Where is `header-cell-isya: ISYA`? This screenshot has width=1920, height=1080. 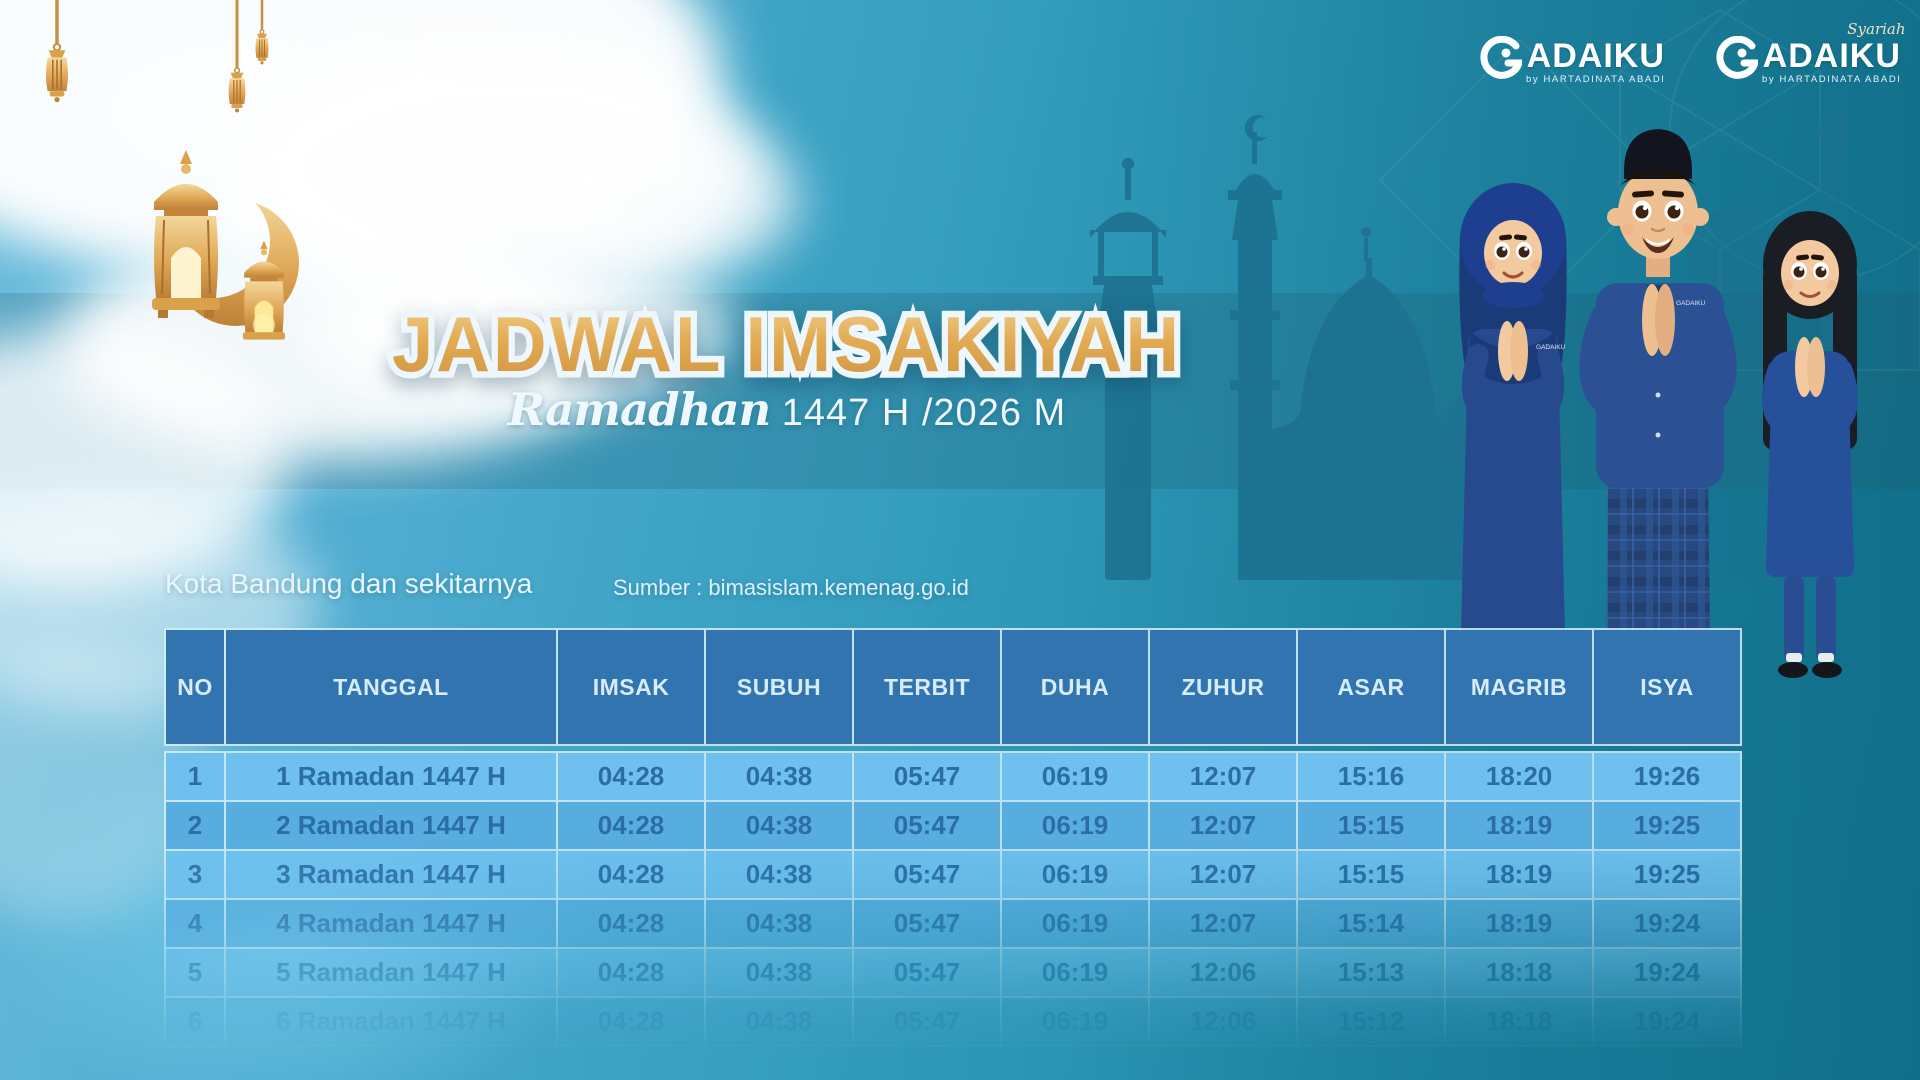 header-cell-isya: ISYA is located at coordinates (1667, 687).